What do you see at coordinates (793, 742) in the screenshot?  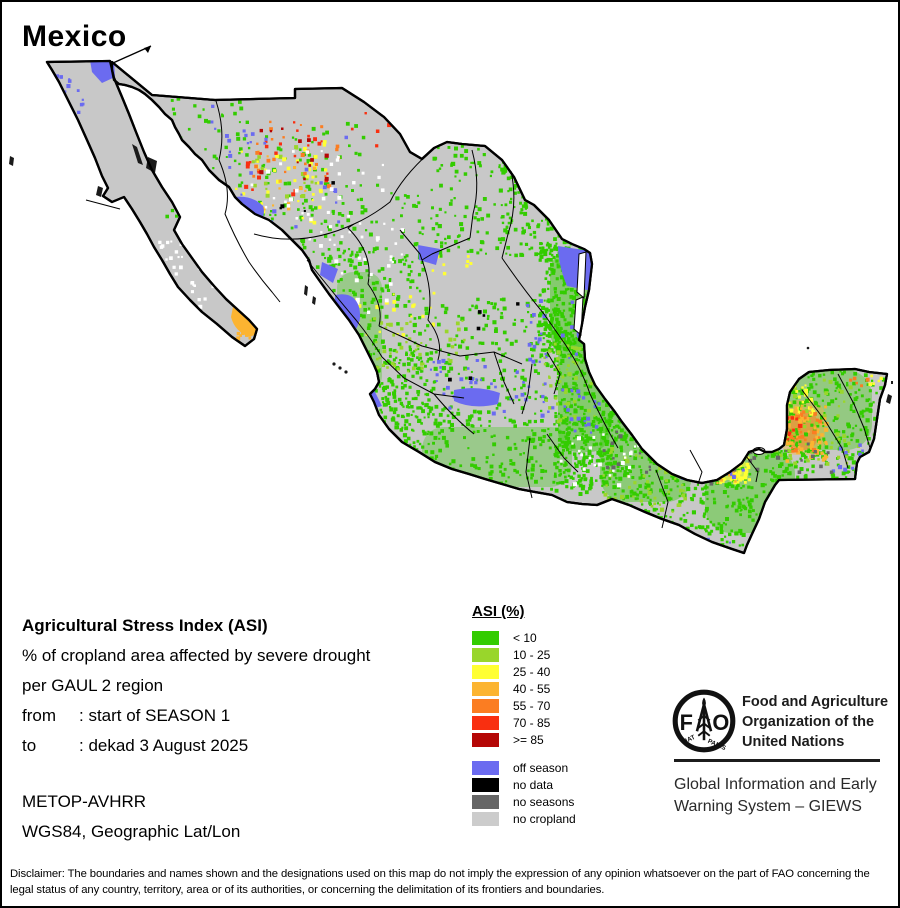 I see `fao-org-line: United Nations` at bounding box center [793, 742].